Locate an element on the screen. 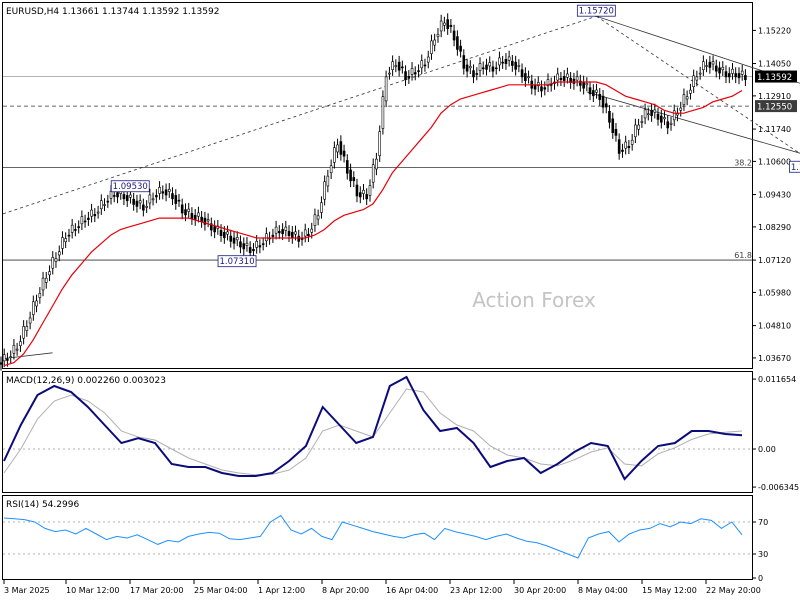 This screenshot has width=800, height=604. rsi-line is located at coordinates (373, 536).